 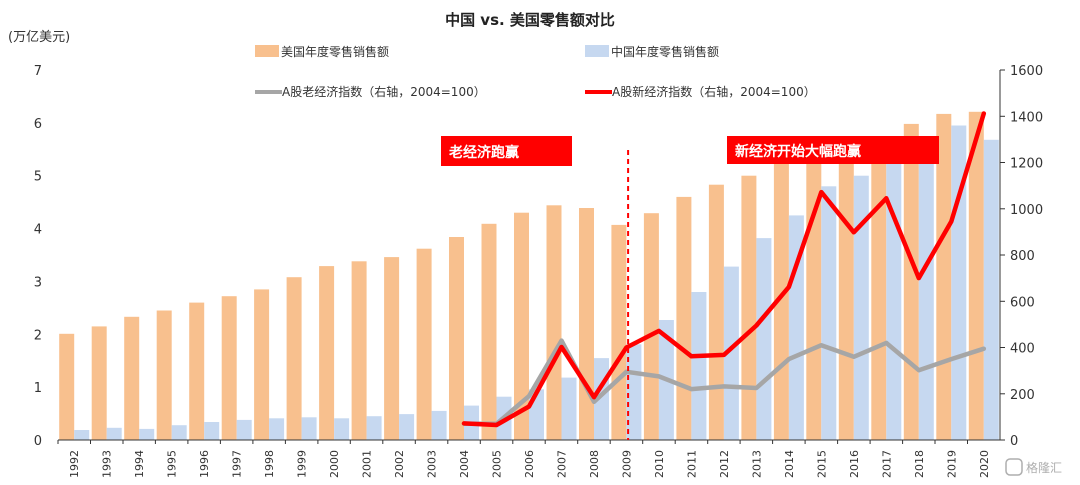 What do you see at coordinates (484, 152) in the screenshot?
I see `annotation-old-text: 老经济跑赢` at bounding box center [484, 152].